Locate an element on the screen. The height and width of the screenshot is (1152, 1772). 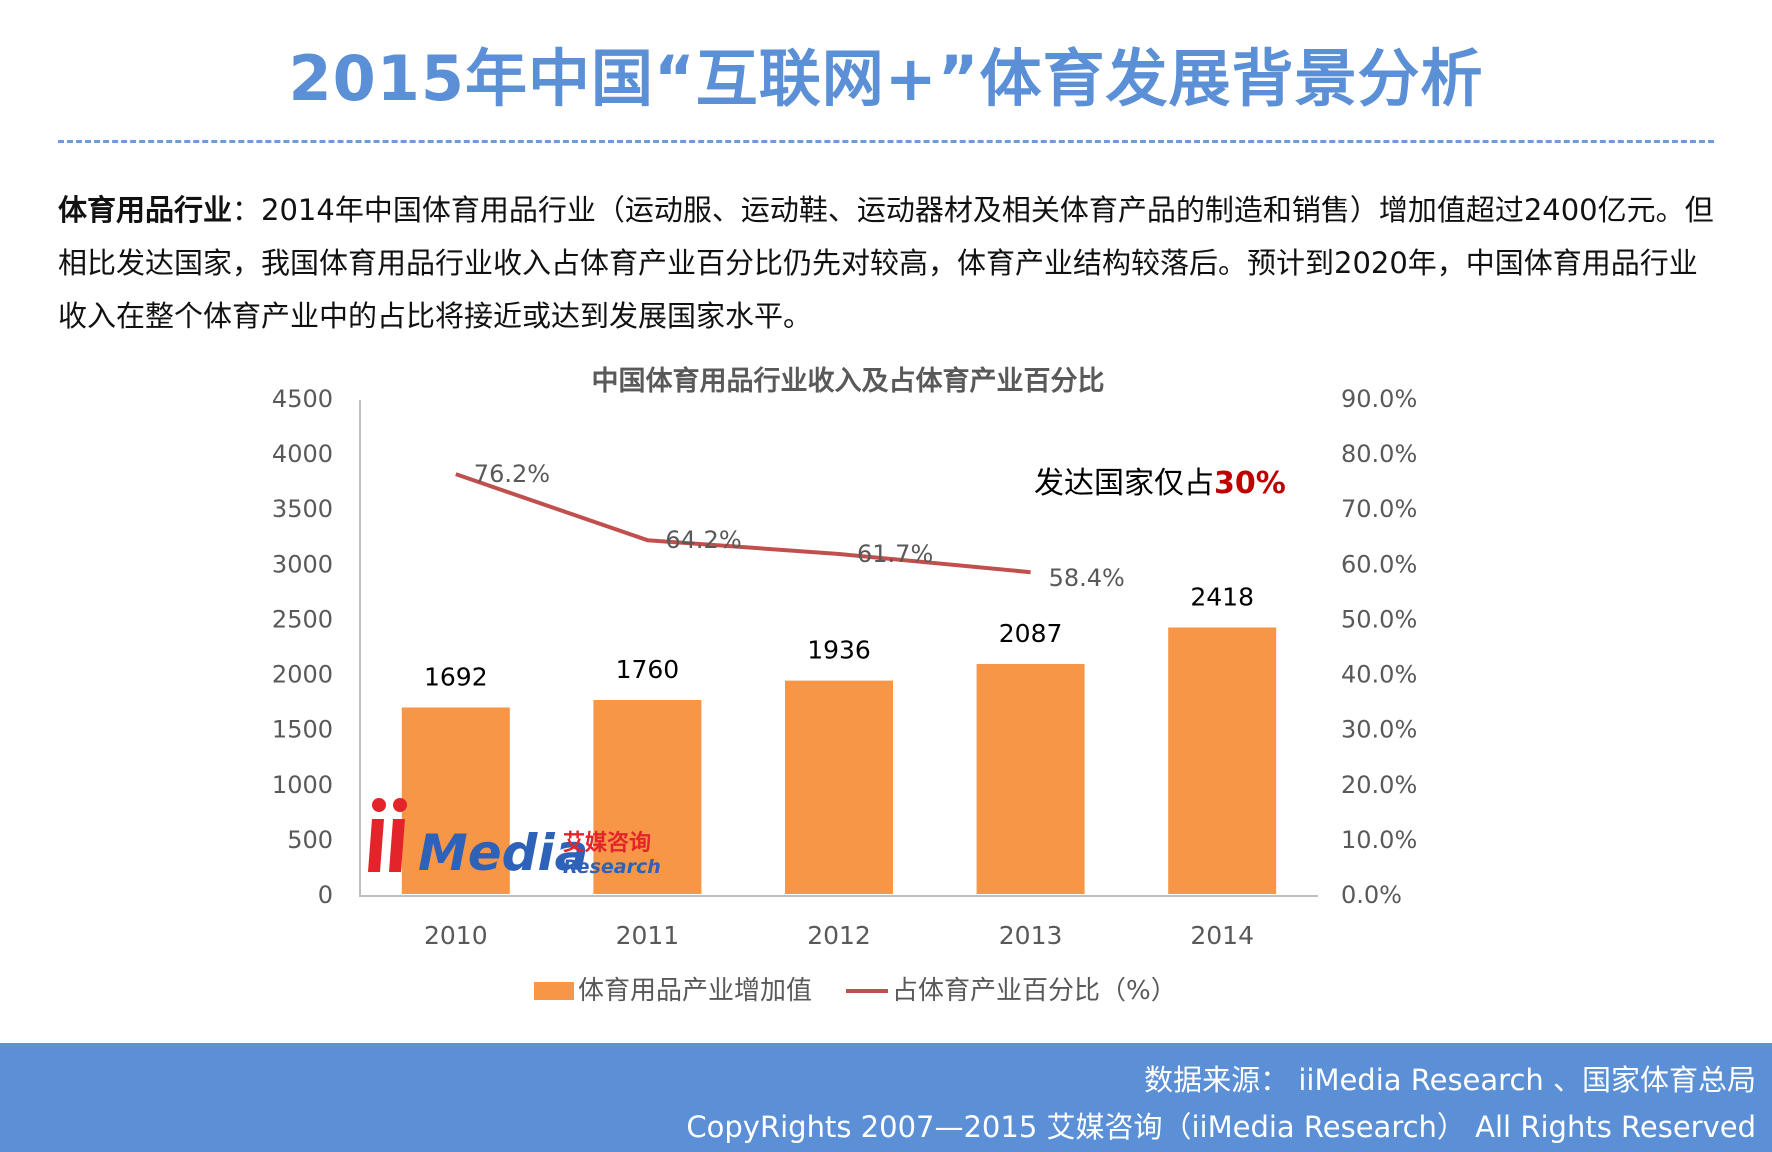
logo-cn: 艾媒咨询 is located at coordinates (607, 843).